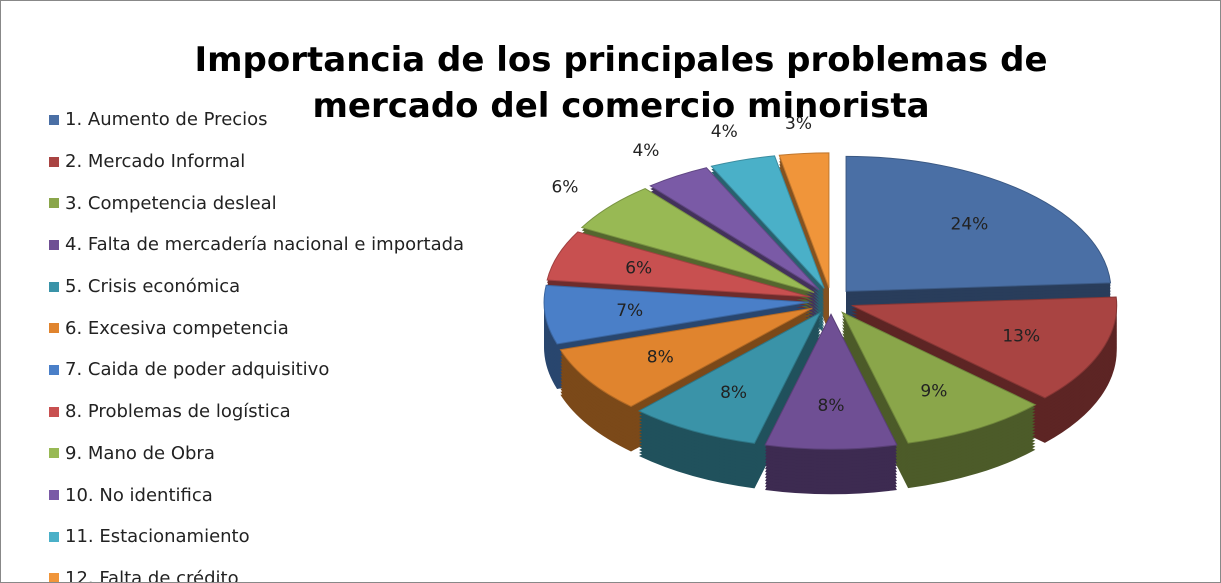 The image size is (1221, 583). Describe the element at coordinates (256, 162) in the screenshot. I see `legend-item: 2. Mercado Informal` at that location.